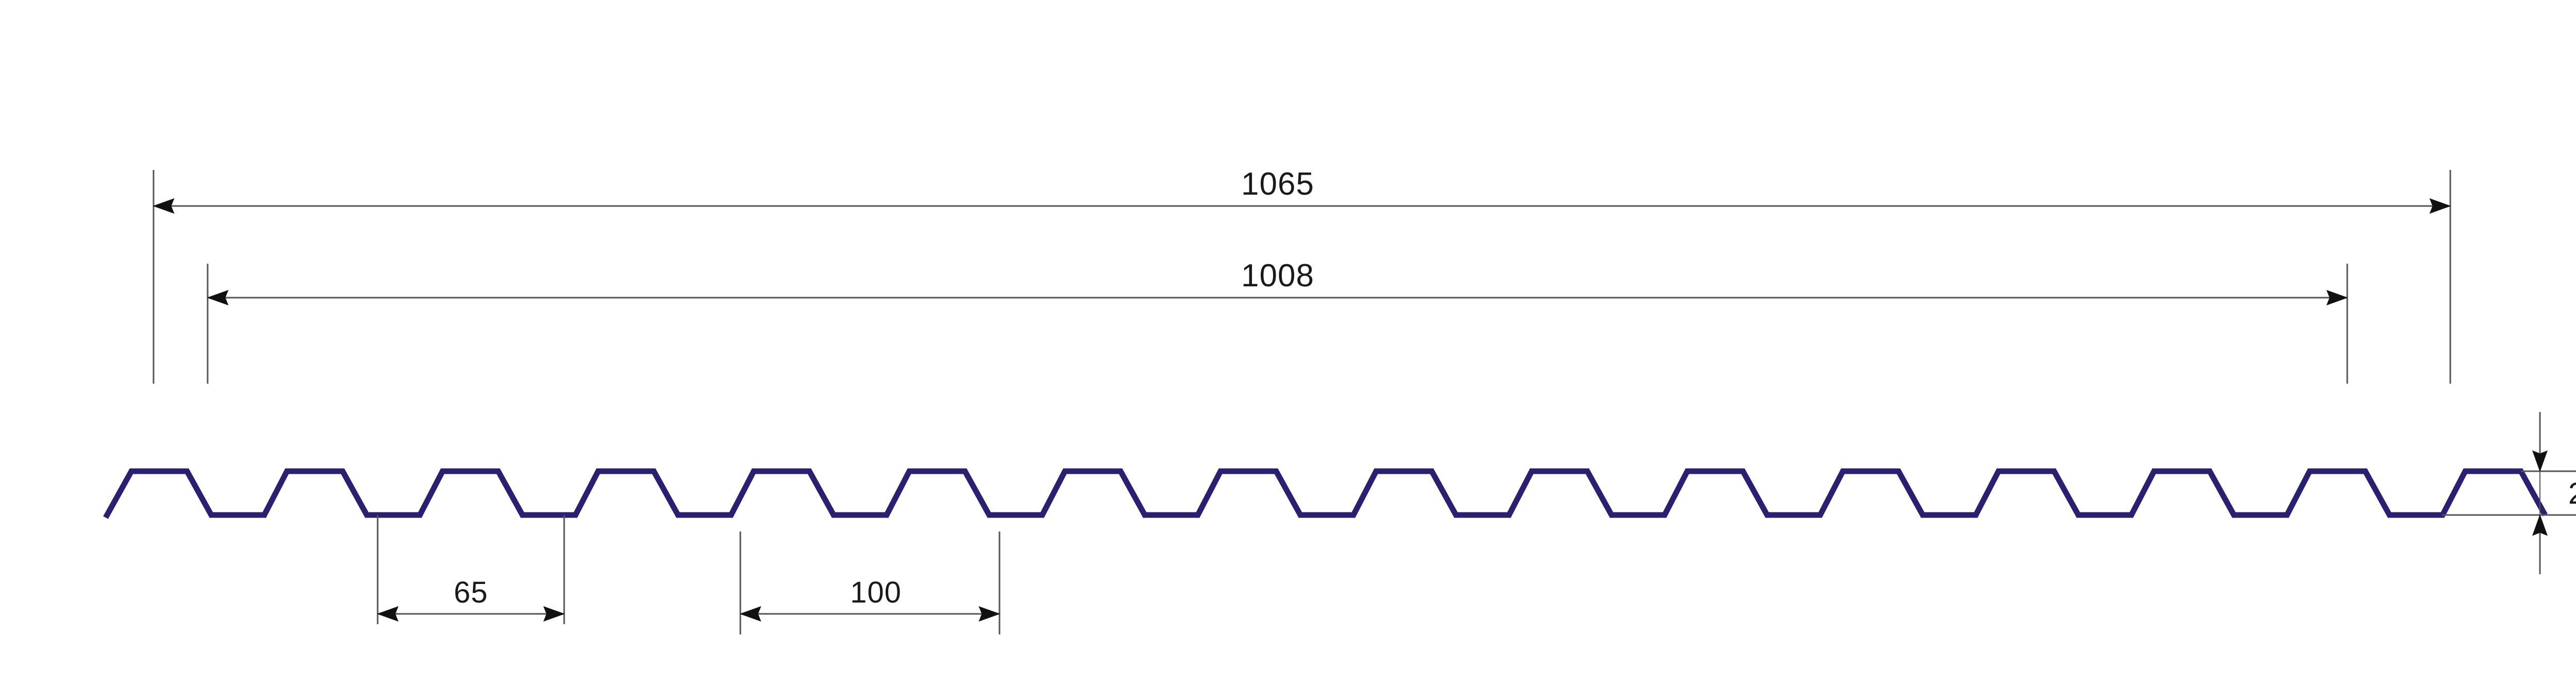 The width and height of the screenshot is (2576, 687). Describe the element at coordinates (876, 592) in the screenshot. I see `dim-label-100: 100` at that location.